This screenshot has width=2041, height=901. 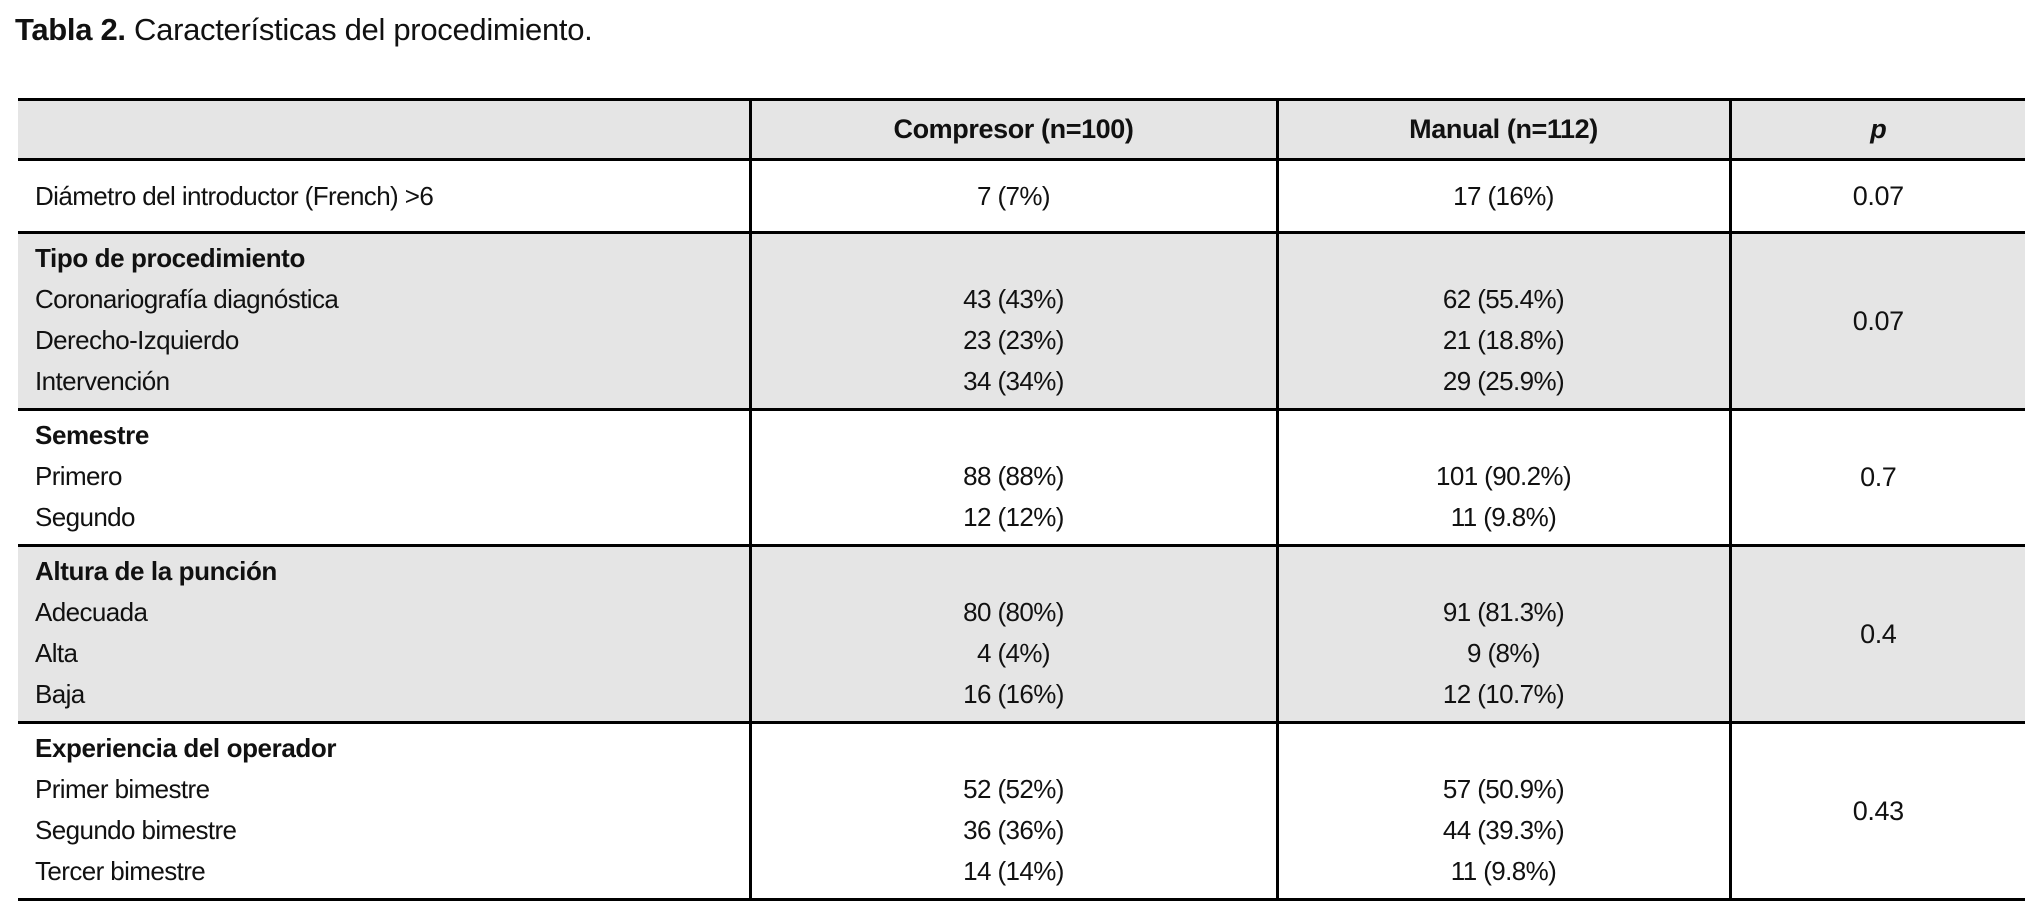 I want to click on compresor-value: 7 (7%), so click(x=1014, y=196).